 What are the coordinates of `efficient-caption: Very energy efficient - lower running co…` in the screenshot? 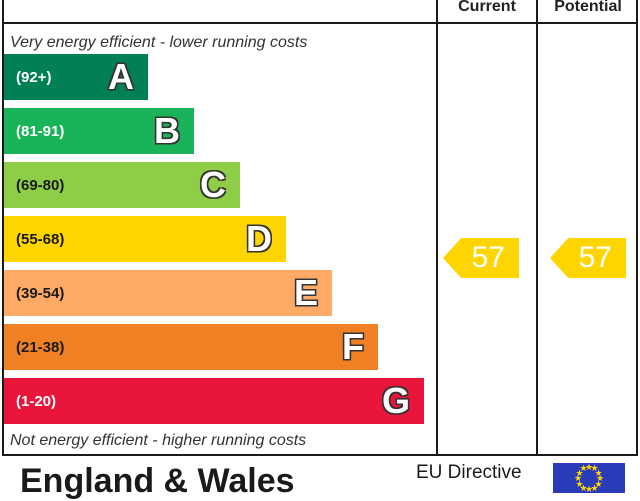 It's located at (159, 42).